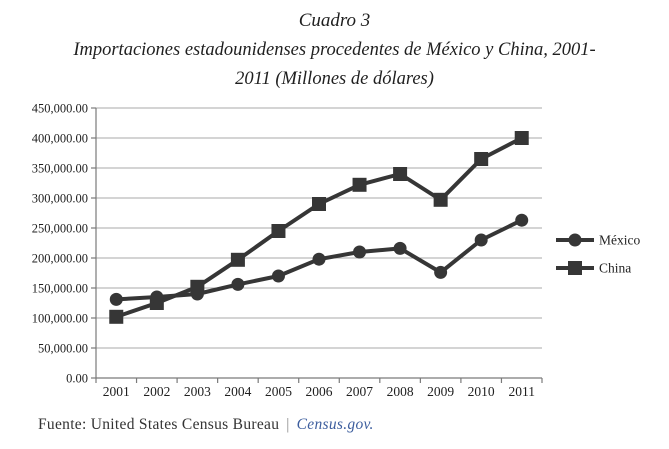 The height and width of the screenshot is (449, 669). What do you see at coordinates (278, 391) in the screenshot?
I see `x-axis-tick-label: 2005` at bounding box center [278, 391].